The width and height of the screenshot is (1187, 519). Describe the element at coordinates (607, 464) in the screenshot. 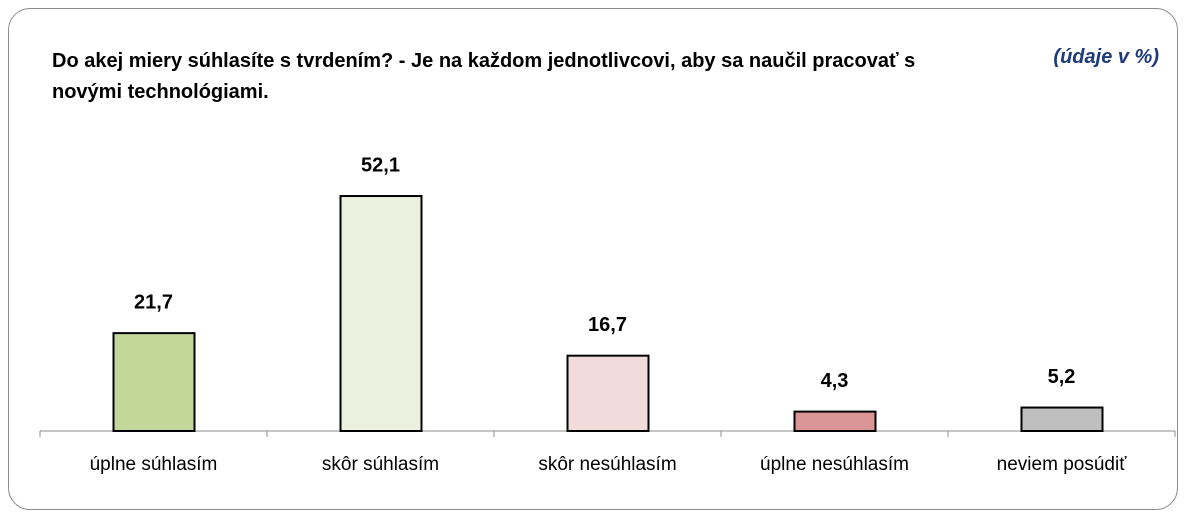

I see `x-tick-label: skôr nesúhlasím` at that location.